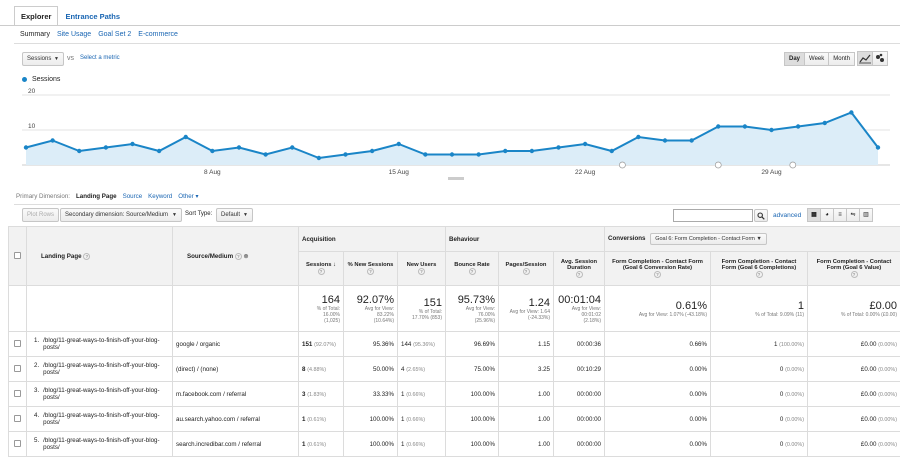 This screenshot has width=900, height=457. I want to click on bar-view-icon: ≡, so click(840, 215).